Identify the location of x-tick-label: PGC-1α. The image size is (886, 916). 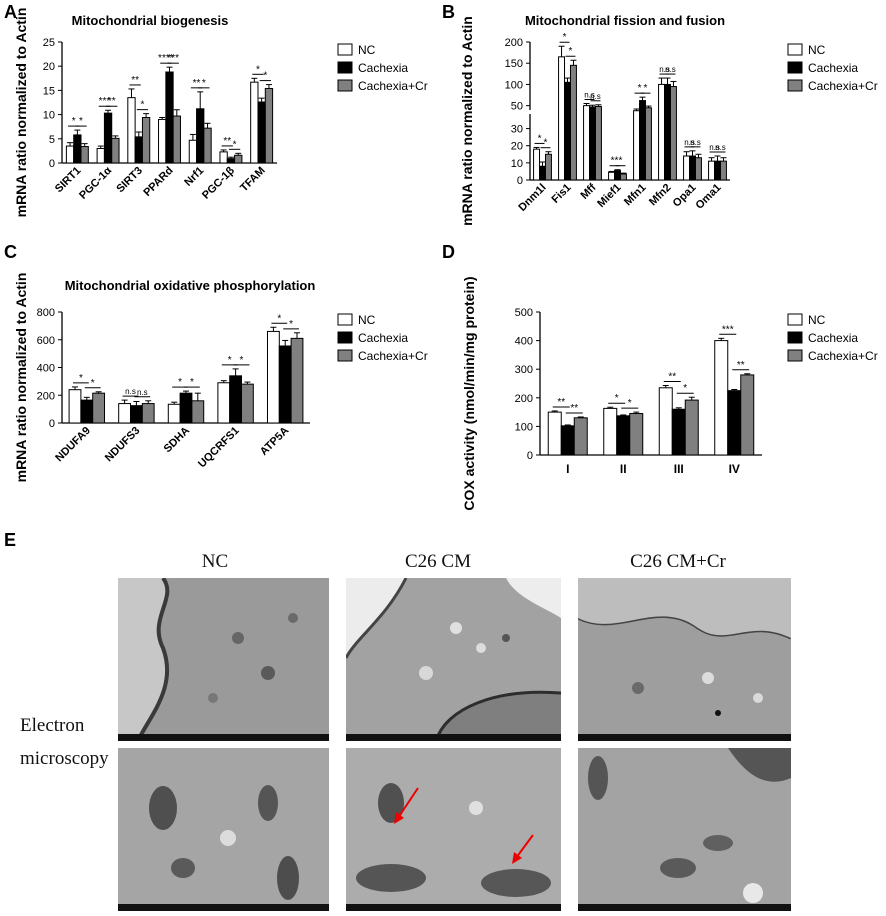
(95, 182).